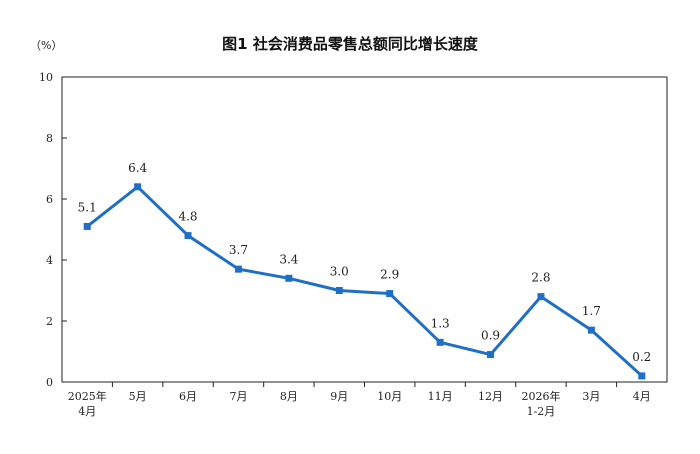 The image size is (700, 454). Describe the element at coordinates (238, 250) in the screenshot. I see `data-label: 3.7` at that location.